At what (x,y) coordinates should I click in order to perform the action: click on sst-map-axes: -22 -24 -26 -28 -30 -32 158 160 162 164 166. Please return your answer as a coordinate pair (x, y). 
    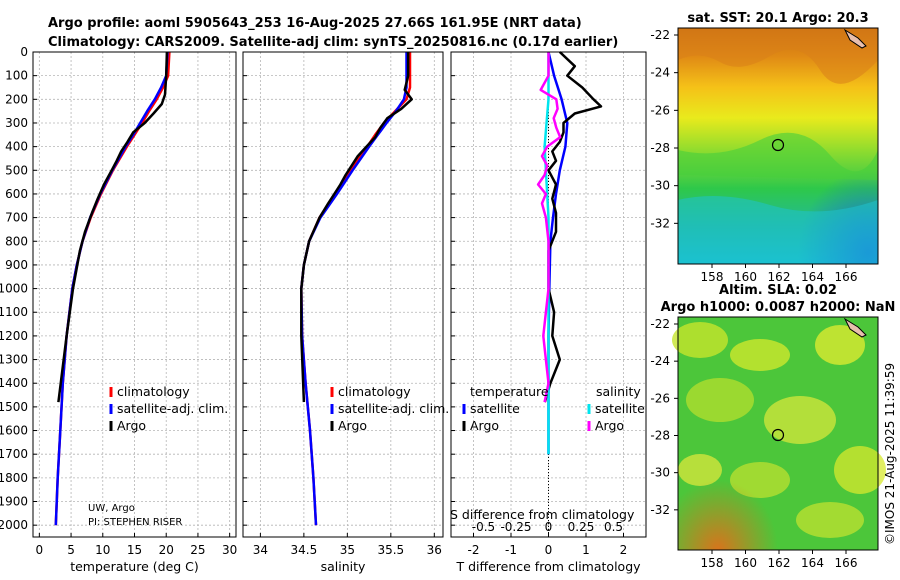
    Looking at the image, I should click on (753, 156).